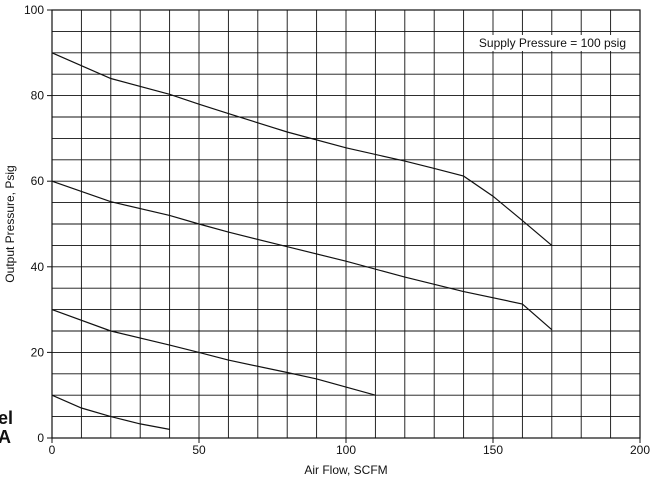 Image resolution: width=652 pixels, height=482 pixels. What do you see at coordinates (38, 352) in the screenshot?
I see `y-tick-label: 20` at bounding box center [38, 352].